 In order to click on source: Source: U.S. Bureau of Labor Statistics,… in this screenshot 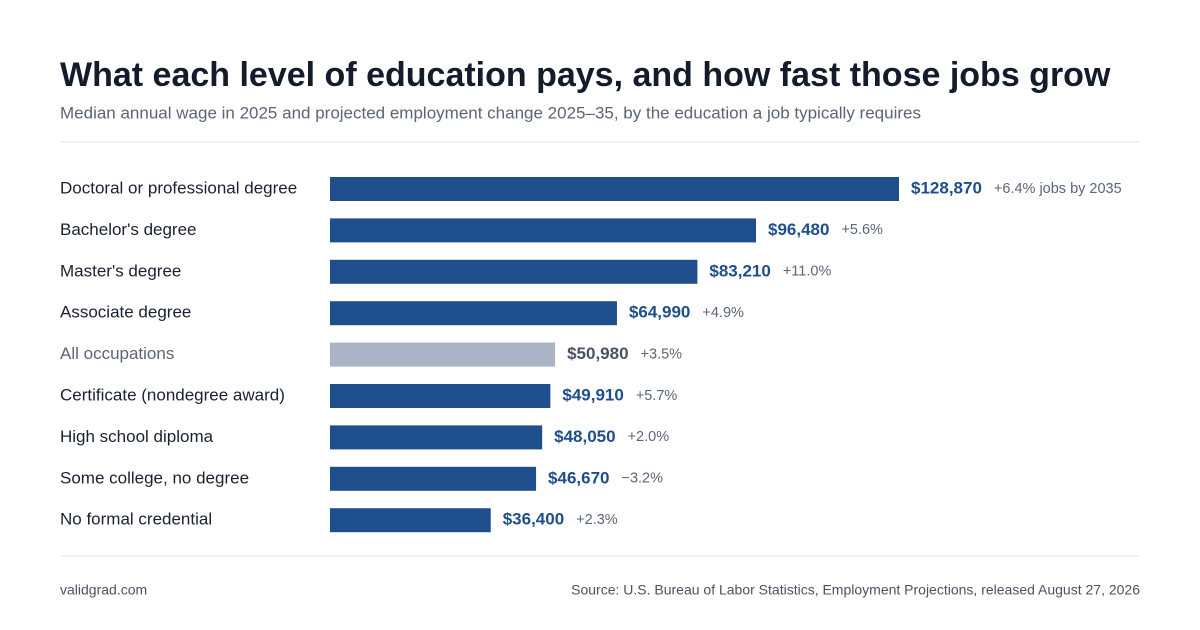, I will do `click(855, 590)`.